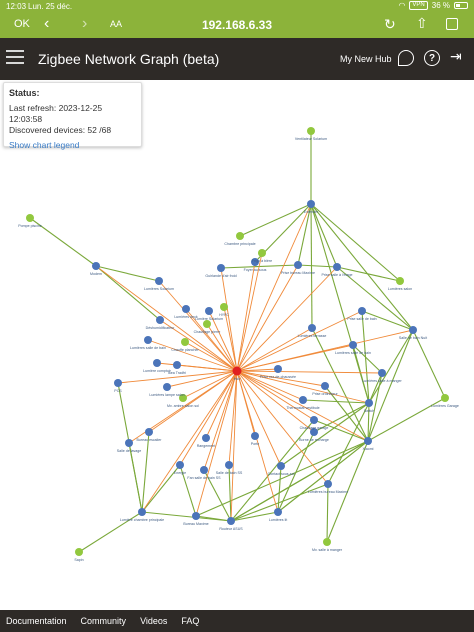 This screenshot has width=474, height=632. What do you see at coordinates (337, 267) in the screenshot?
I see `device-node-prise_toilette` at bounding box center [337, 267].